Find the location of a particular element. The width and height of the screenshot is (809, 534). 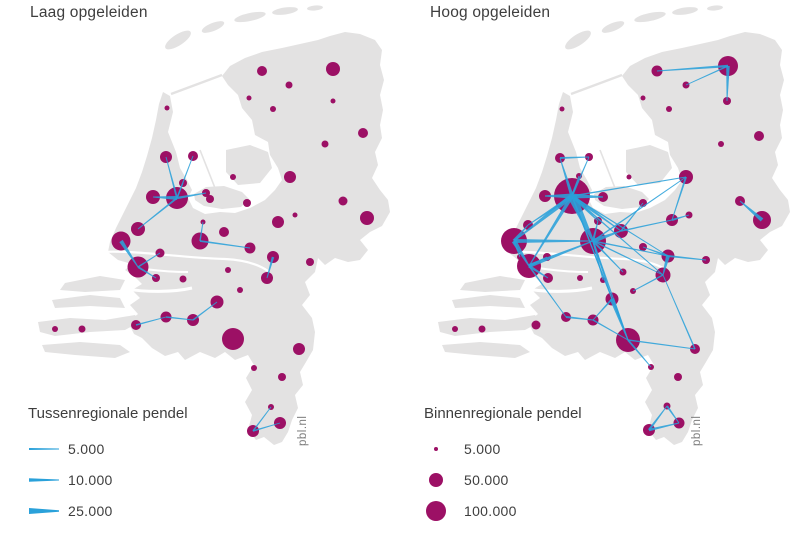

node-size-symbol is located at coordinates (436, 510).